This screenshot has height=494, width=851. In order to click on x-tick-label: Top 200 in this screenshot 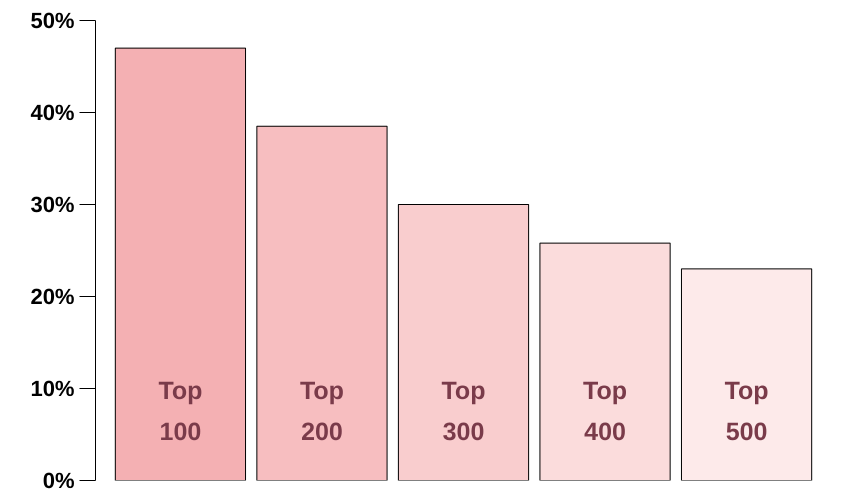, I will do `click(322, 411)`.